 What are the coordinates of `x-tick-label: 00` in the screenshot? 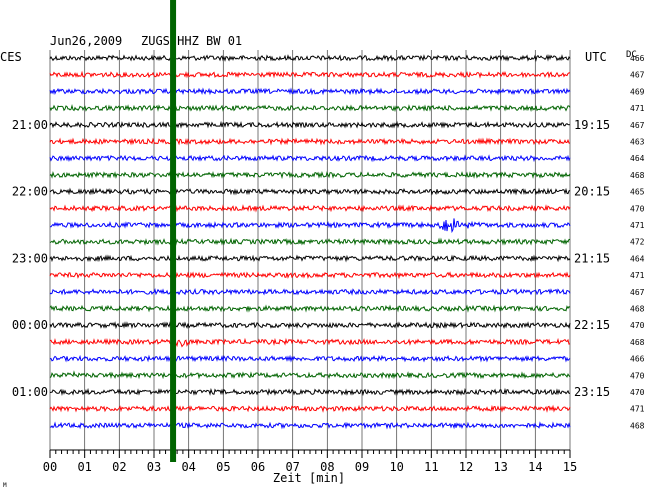 It's located at (50, 467).